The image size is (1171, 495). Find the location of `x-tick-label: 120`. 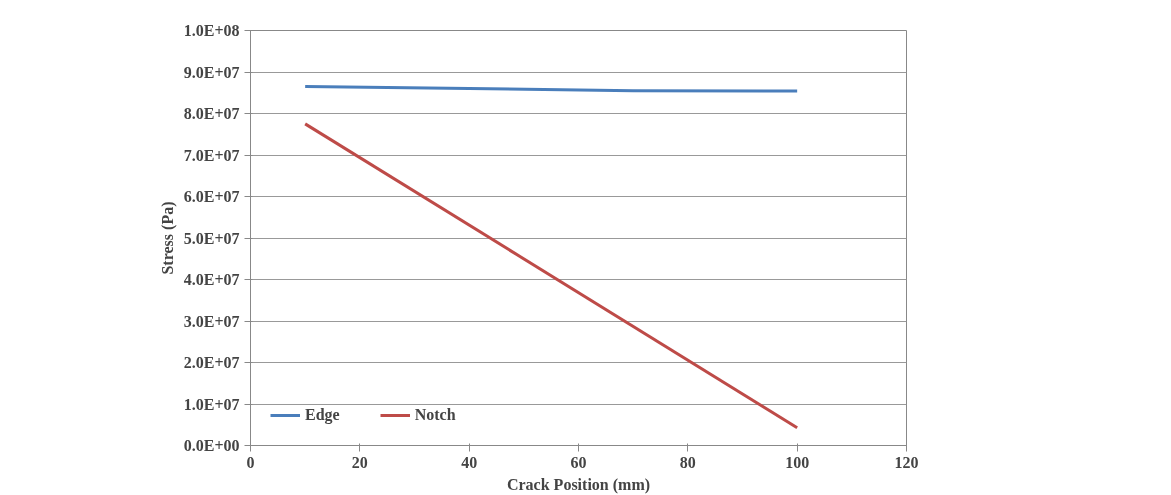

x-tick-label: 120 is located at coordinates (906, 462).